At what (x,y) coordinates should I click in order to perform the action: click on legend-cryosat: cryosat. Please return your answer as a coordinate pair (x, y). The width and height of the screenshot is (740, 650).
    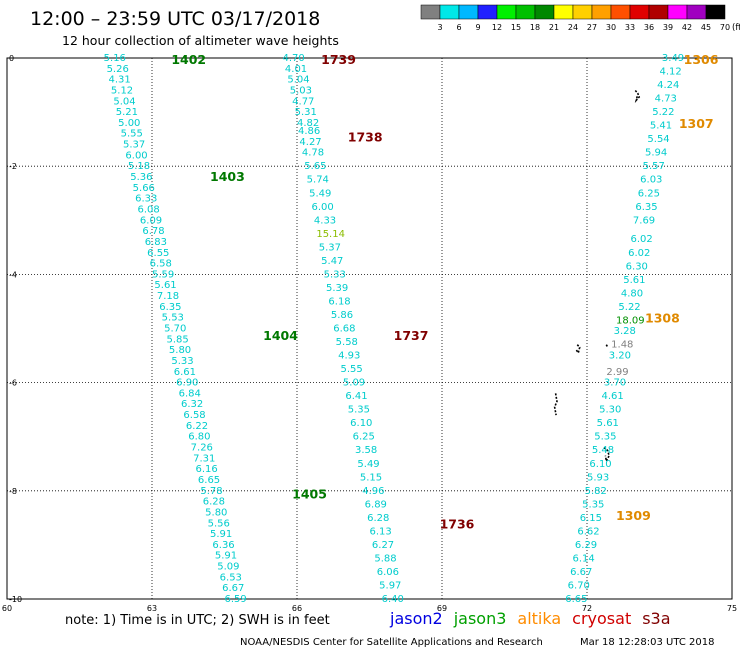
    Looking at the image, I should click on (601, 618).